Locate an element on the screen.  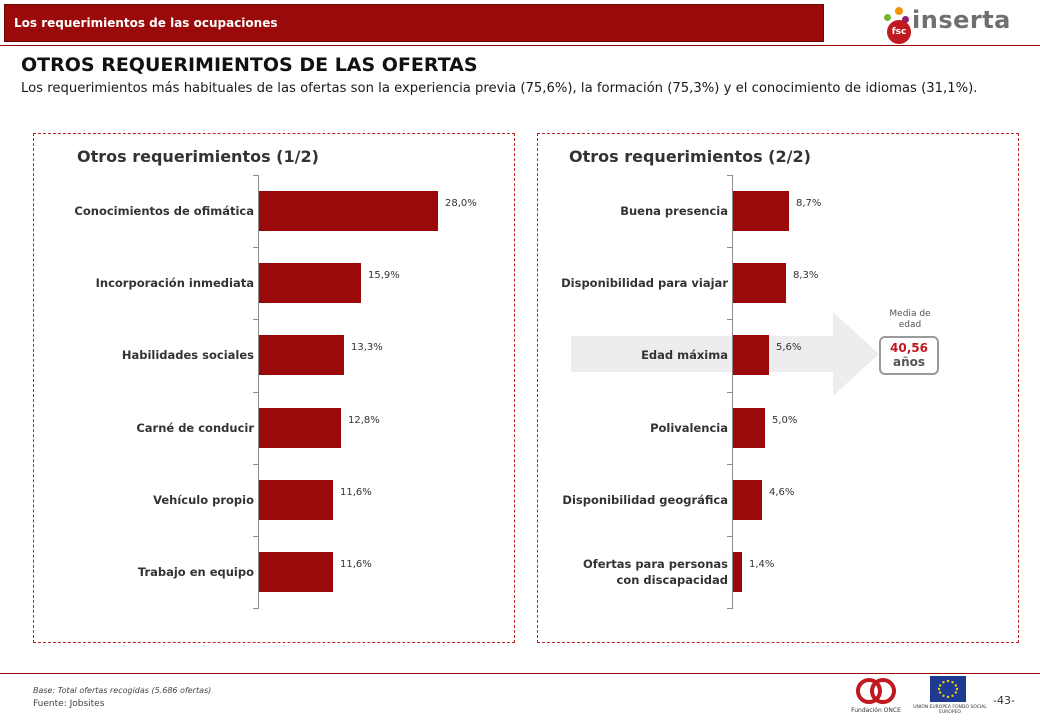
chart-1-axis is located at coordinates (258, 391).